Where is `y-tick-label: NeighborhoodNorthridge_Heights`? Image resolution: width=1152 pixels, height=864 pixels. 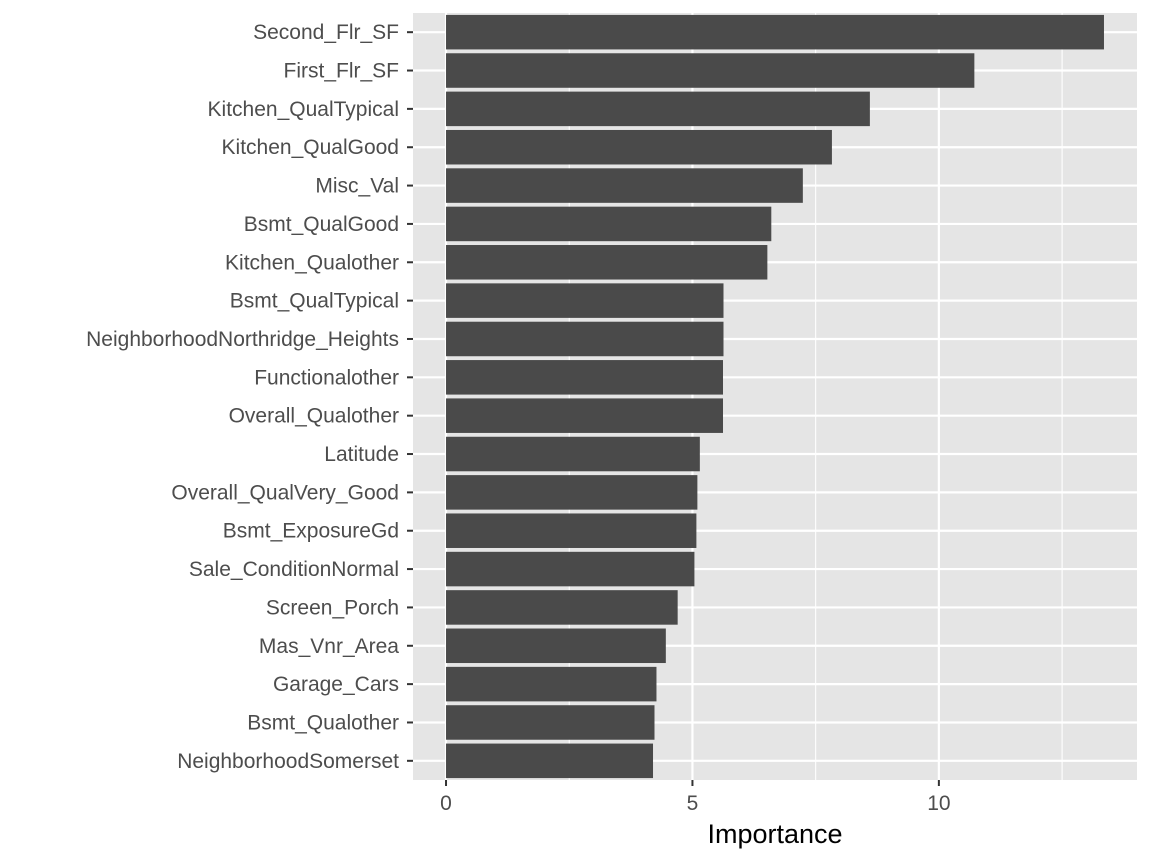 y-tick-label: NeighborhoodNorthridge_Heights is located at coordinates (242, 339).